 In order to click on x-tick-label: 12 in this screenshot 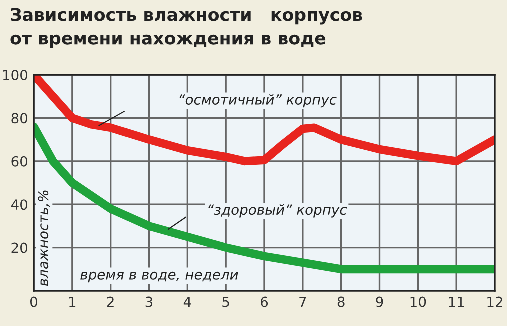, I will do `click(495, 302)`.